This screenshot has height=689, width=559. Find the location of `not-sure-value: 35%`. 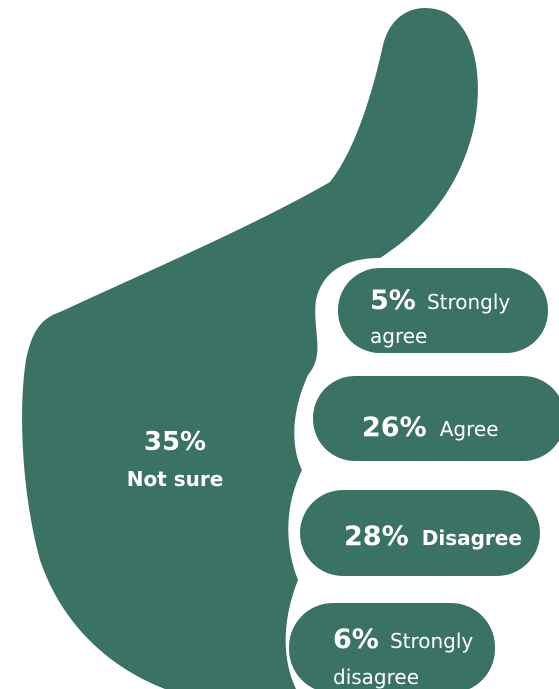

not-sure-value: 35% is located at coordinates (175, 442).